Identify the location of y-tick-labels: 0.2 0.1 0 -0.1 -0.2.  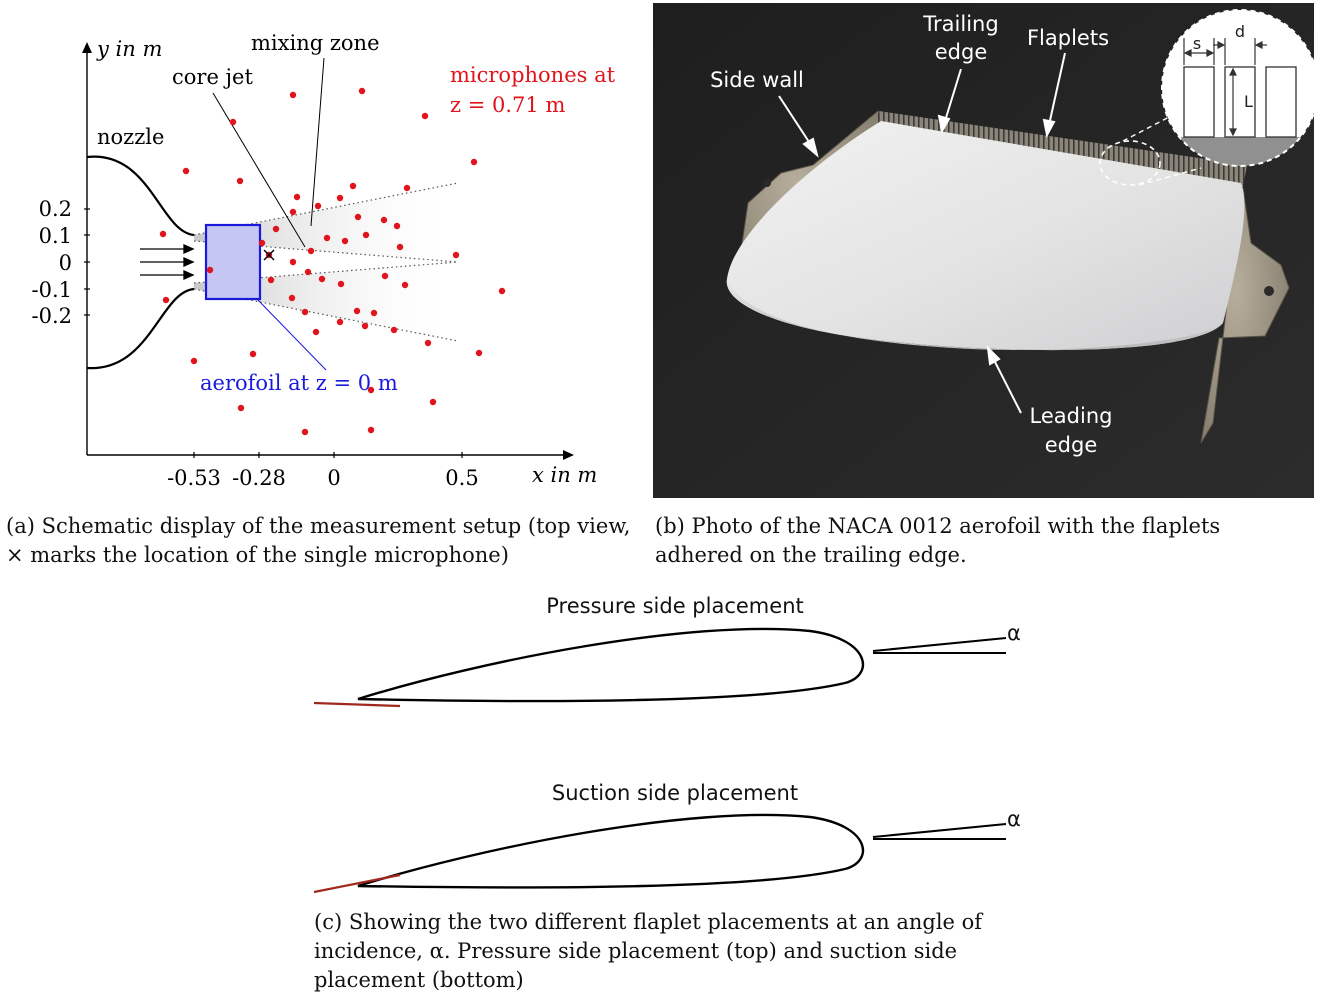
(52, 262).